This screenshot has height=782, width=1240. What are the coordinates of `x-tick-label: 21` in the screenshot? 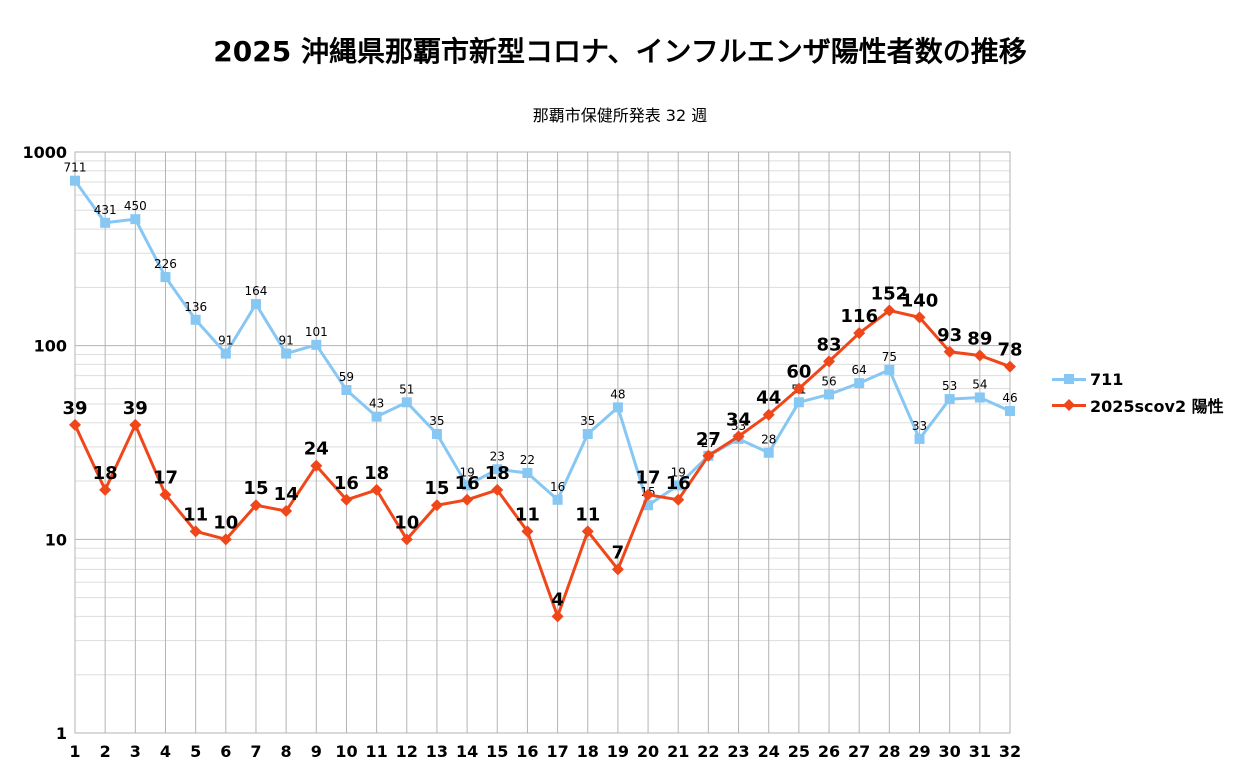 It's located at (678, 751).